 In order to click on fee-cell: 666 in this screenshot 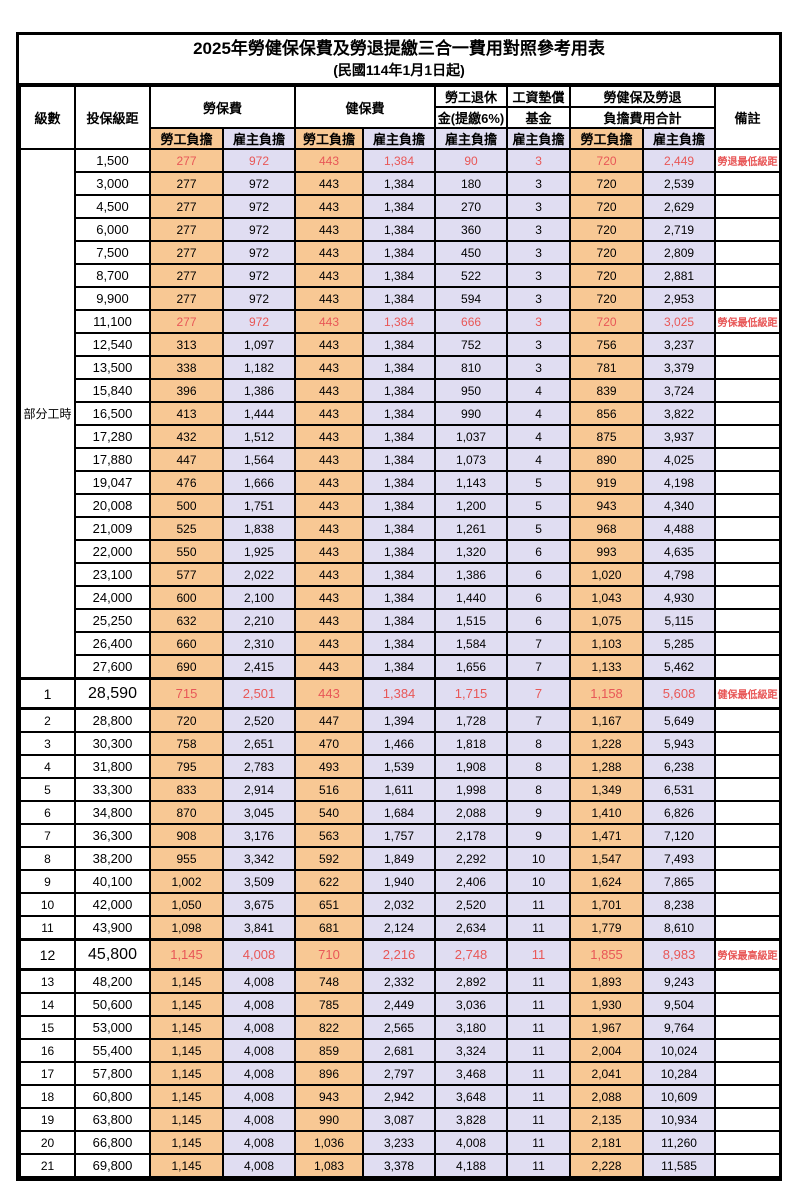, I will do `click(471, 322)`.